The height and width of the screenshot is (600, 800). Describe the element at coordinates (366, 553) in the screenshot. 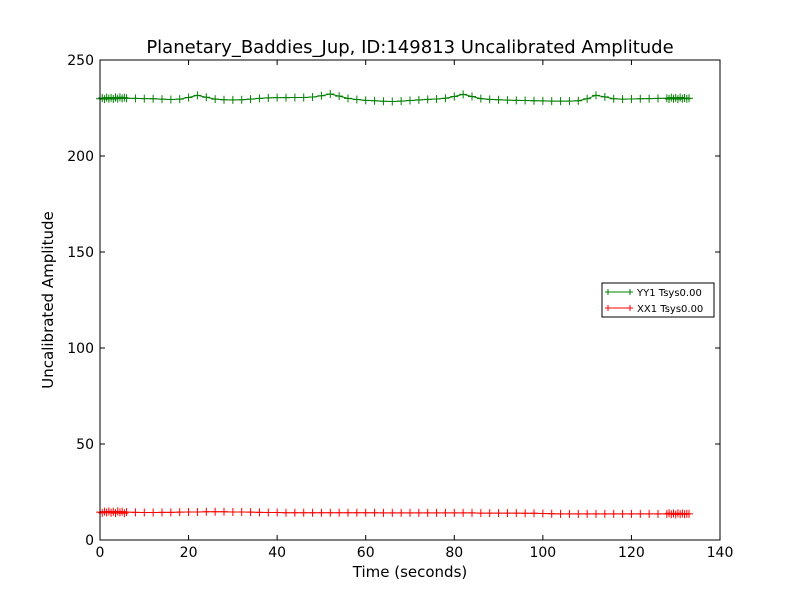

I see `x-tick-label: 60` at that location.